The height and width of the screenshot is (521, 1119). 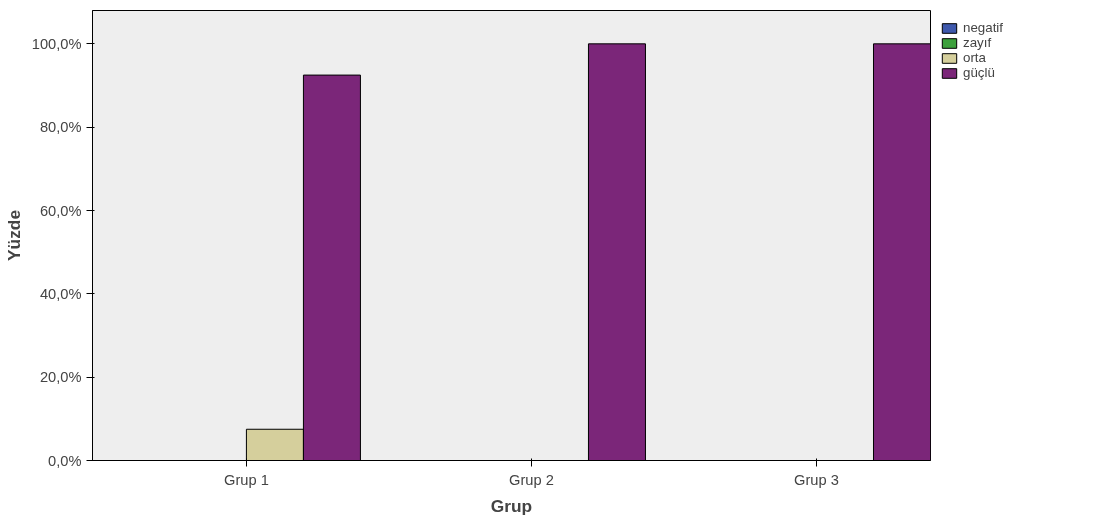 I want to click on legend-label: güçlü, so click(x=979, y=72).